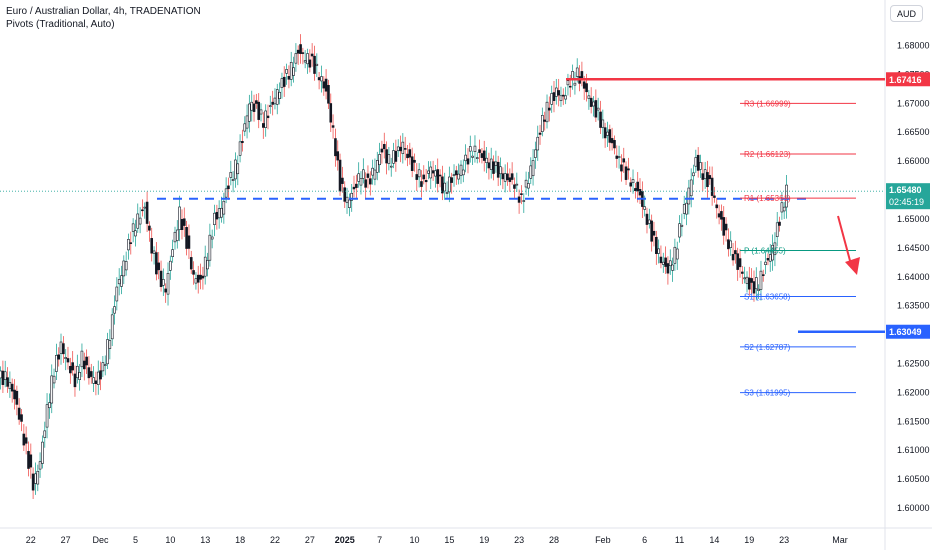 The width and height of the screenshot is (932, 550). Describe the element at coordinates (767, 103) in the screenshot. I see `pivot-label-r3: R3 (1.66999)` at that location.